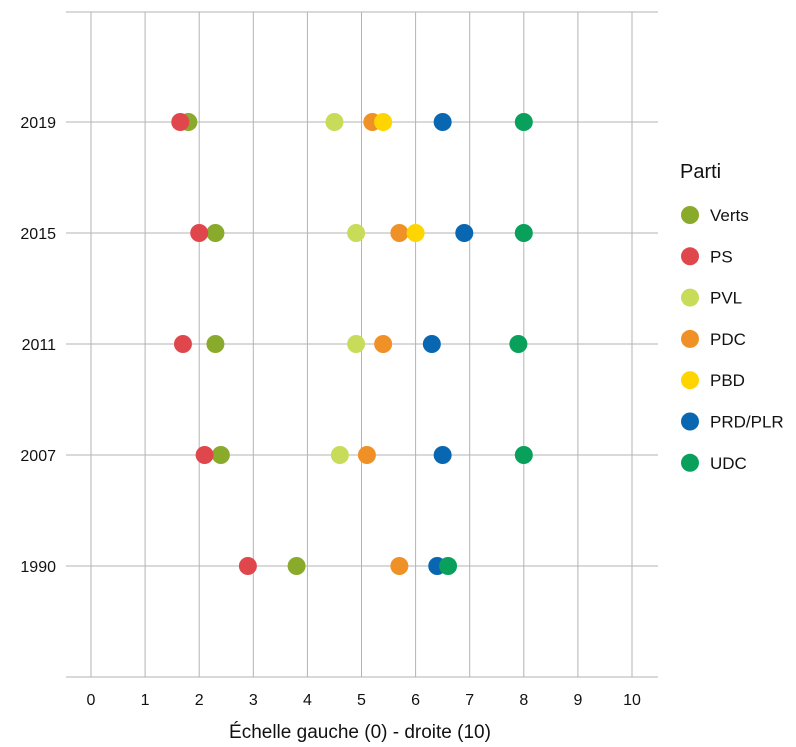 This screenshot has height=747, width=796. What do you see at coordinates (732, 317) in the screenshot?
I see `legend: Parti Verts PS PVL PDC PBD PRD/PLR UDC` at bounding box center [732, 317].